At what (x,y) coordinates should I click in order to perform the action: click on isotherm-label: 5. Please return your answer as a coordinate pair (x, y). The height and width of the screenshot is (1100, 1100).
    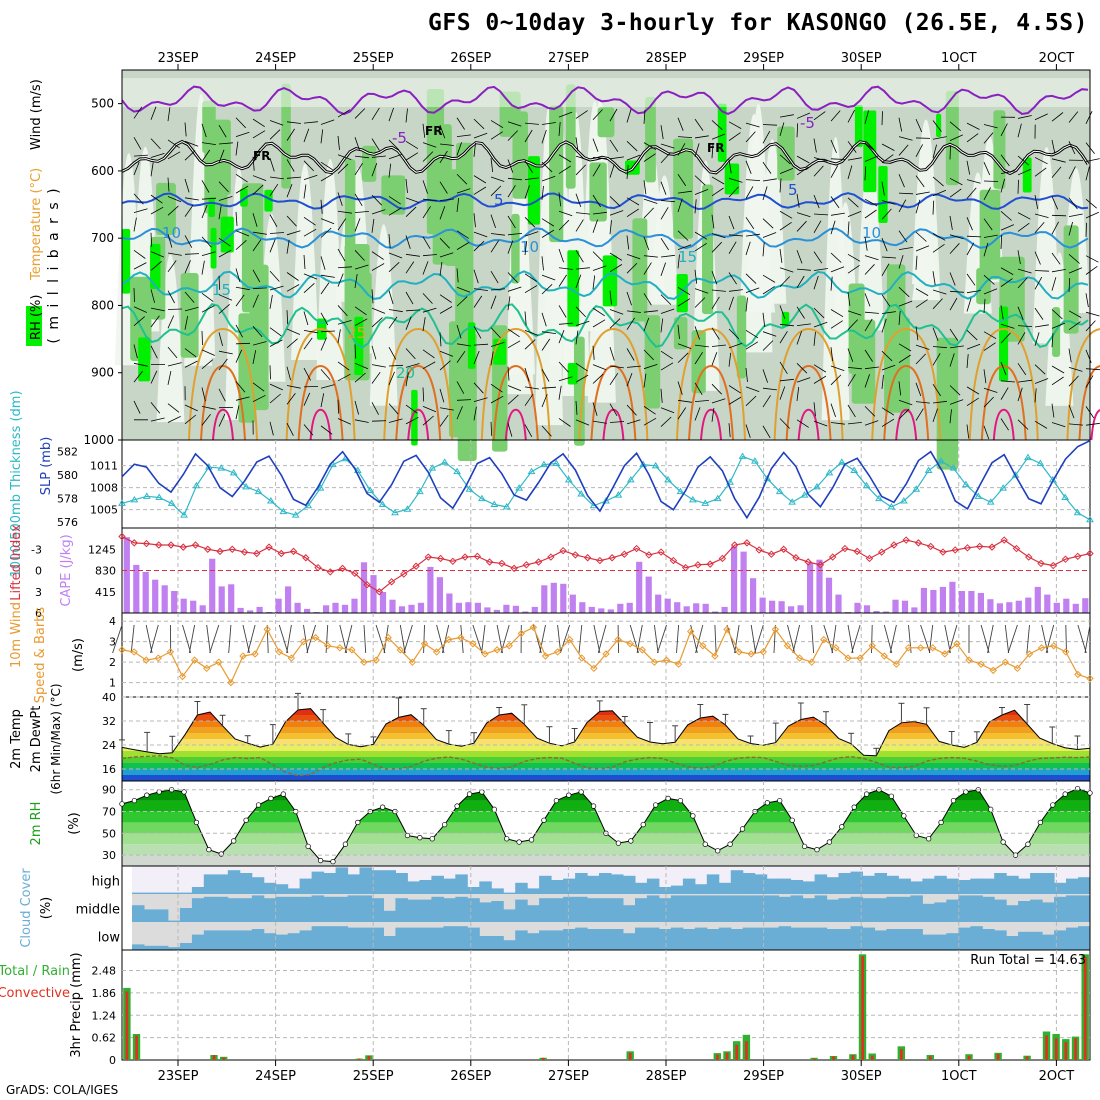
    Looking at the image, I should click on (793, 190).